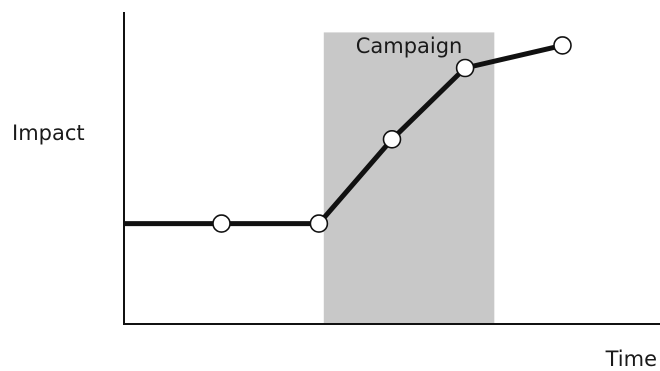  I want to click on y-axis-label: Impact, so click(48, 133).